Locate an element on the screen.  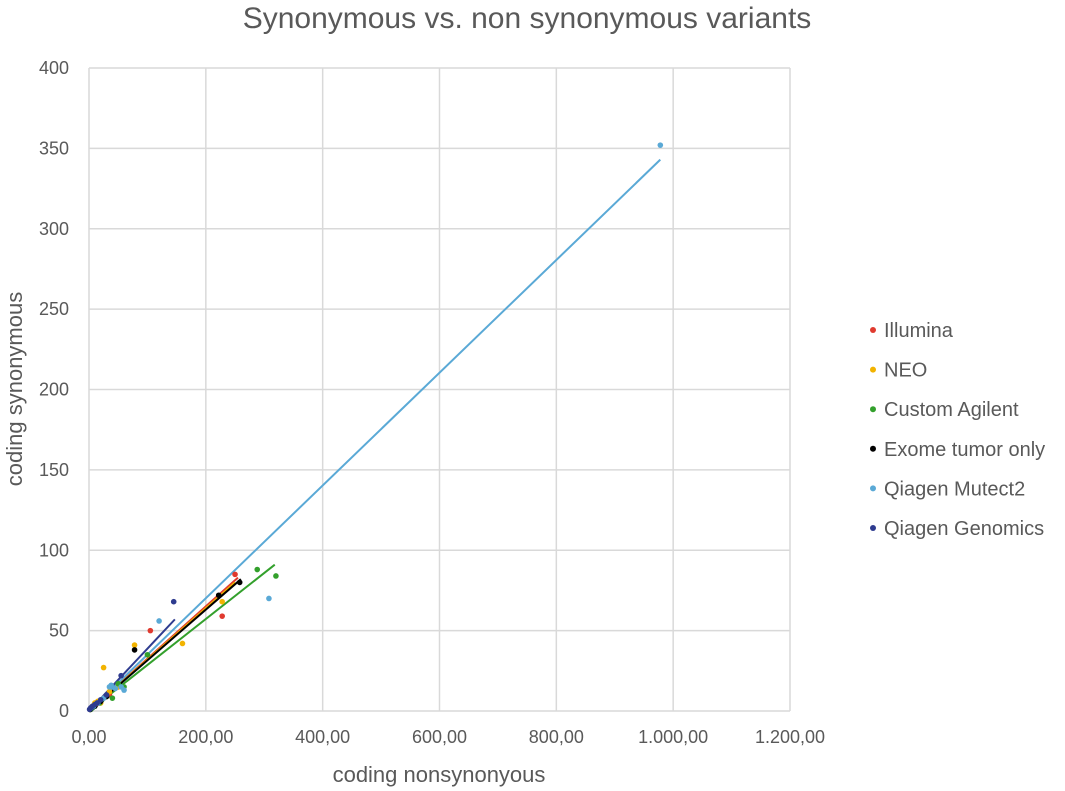
legend-entry: Illumina is located at coordinates (912, 331).